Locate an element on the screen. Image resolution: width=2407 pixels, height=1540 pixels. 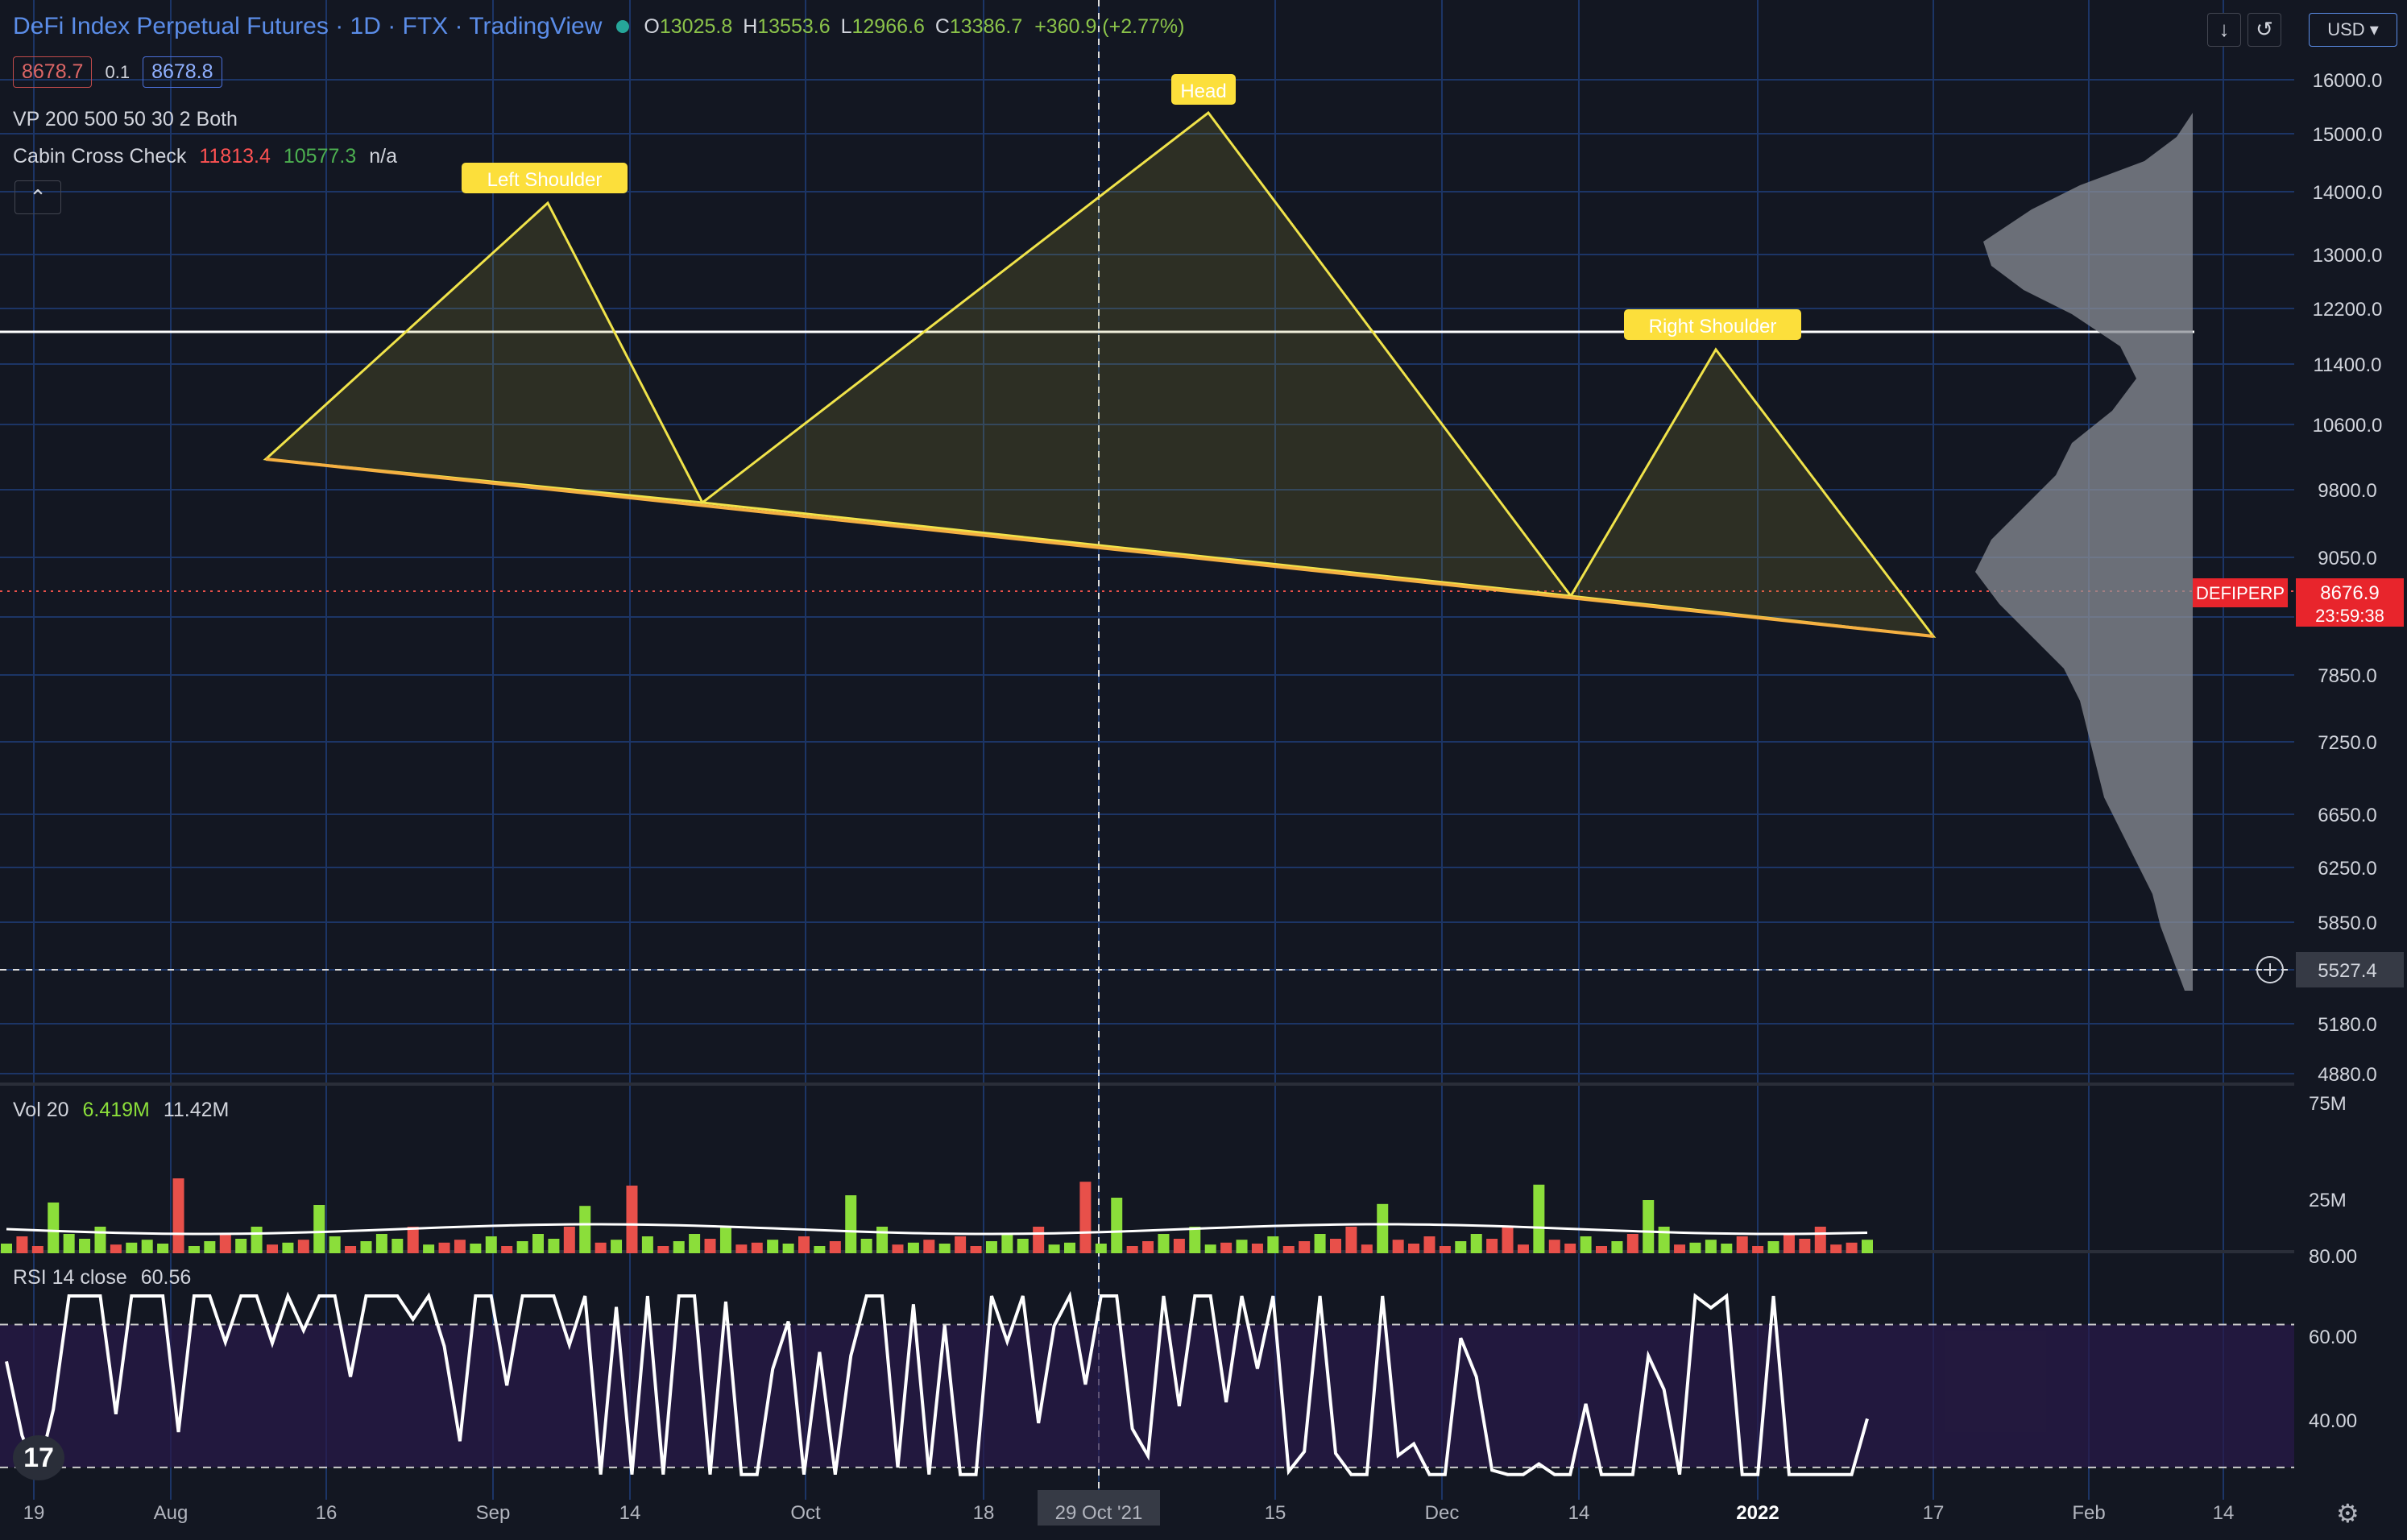
x-tick-label: 19 is located at coordinates (34, 1513).